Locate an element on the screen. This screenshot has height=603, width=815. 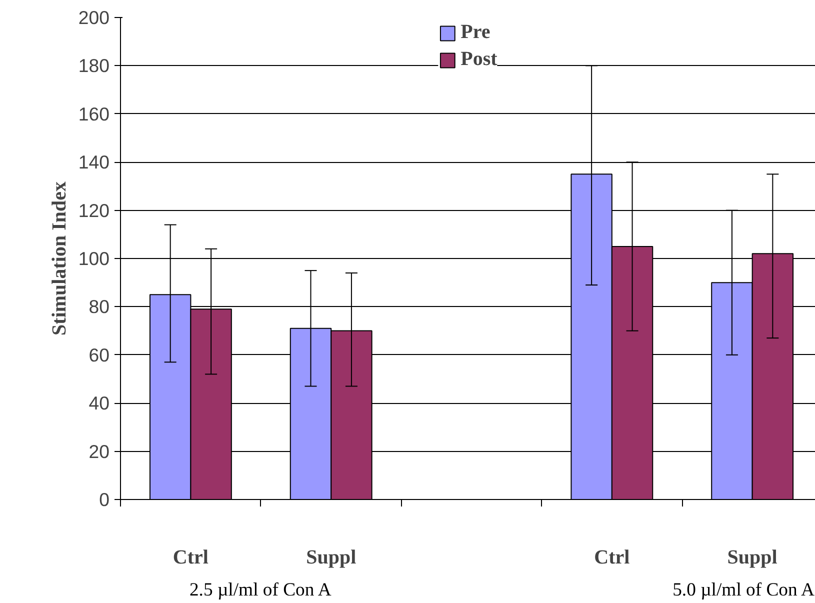
y-tick-label: 100 is located at coordinates (94, 258).